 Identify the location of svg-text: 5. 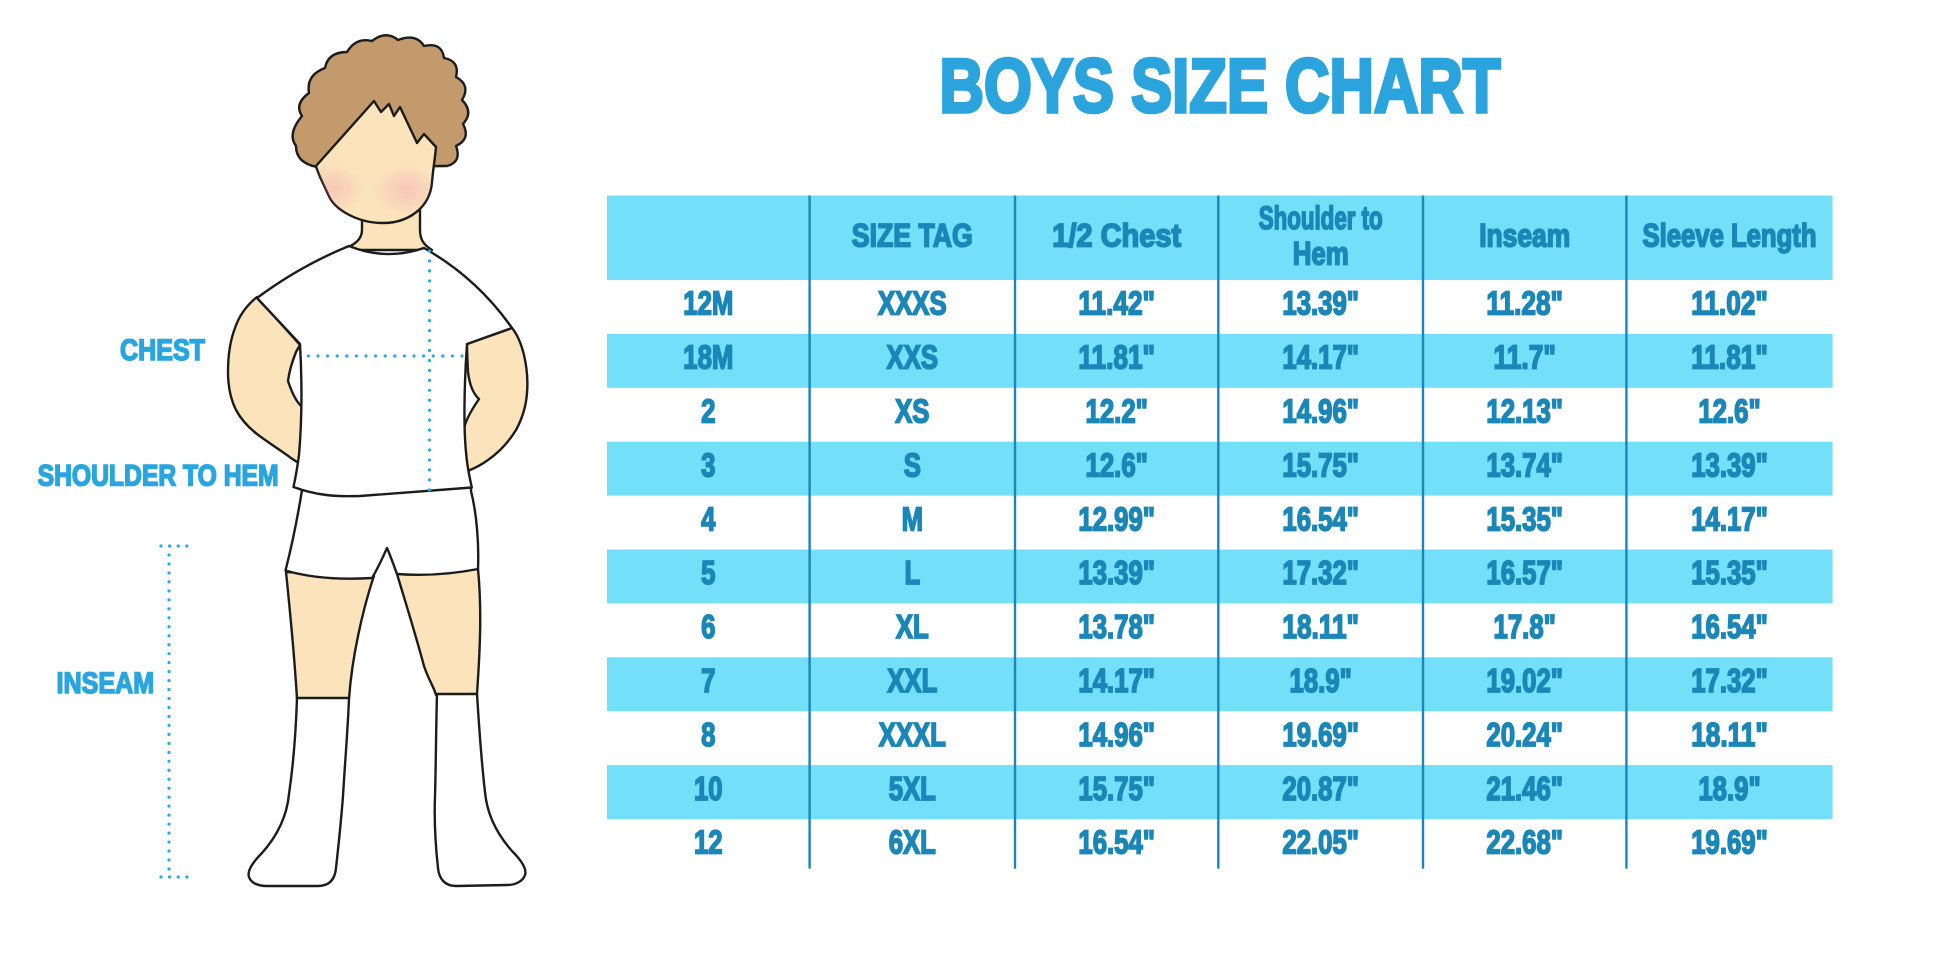
(708, 572).